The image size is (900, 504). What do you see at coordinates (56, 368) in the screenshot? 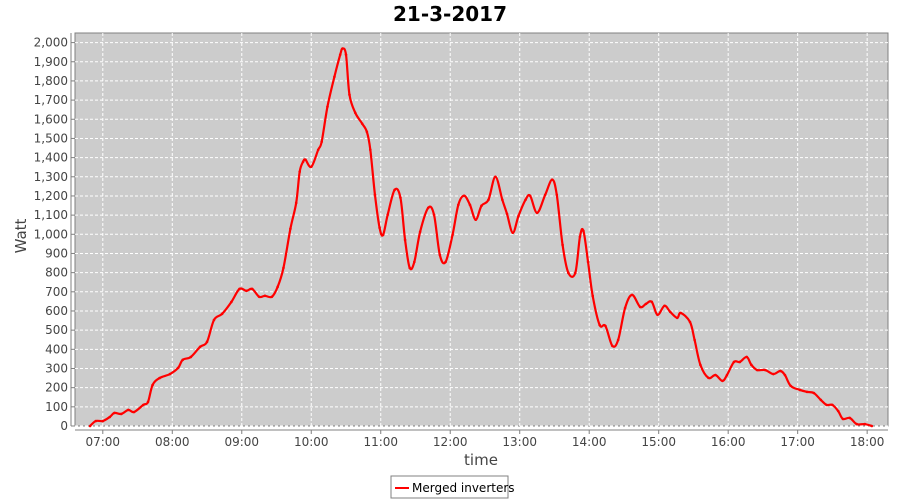
I see `y-tick-label: 300` at bounding box center [56, 368].